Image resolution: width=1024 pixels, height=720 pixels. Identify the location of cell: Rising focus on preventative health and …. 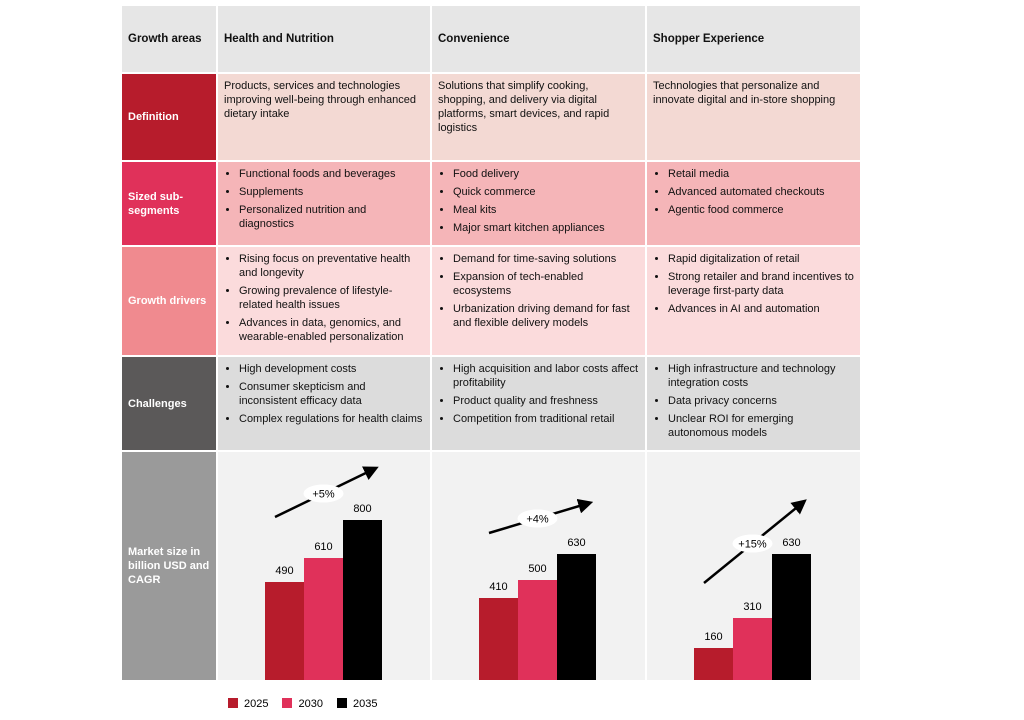
(324, 301).